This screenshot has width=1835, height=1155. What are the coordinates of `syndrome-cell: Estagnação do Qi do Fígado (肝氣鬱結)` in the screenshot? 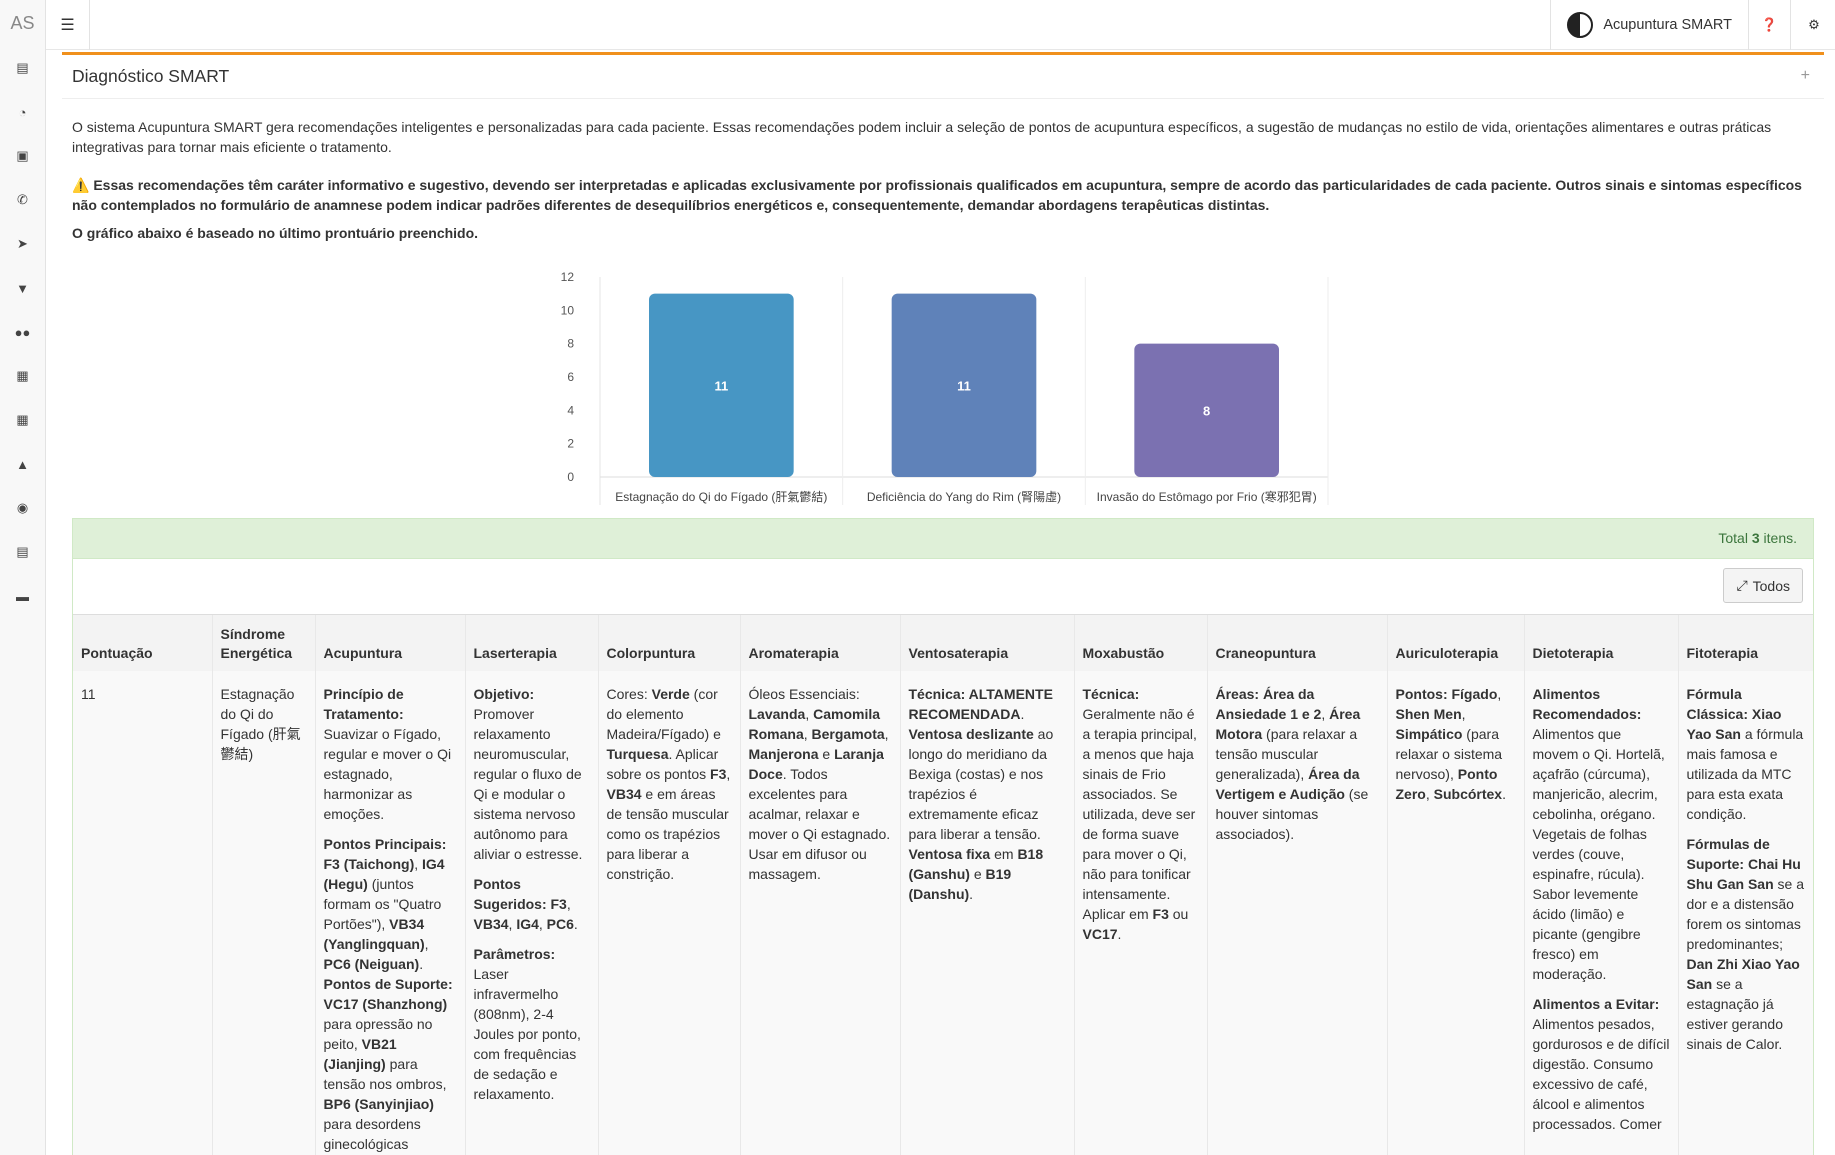 It's located at (264, 913).